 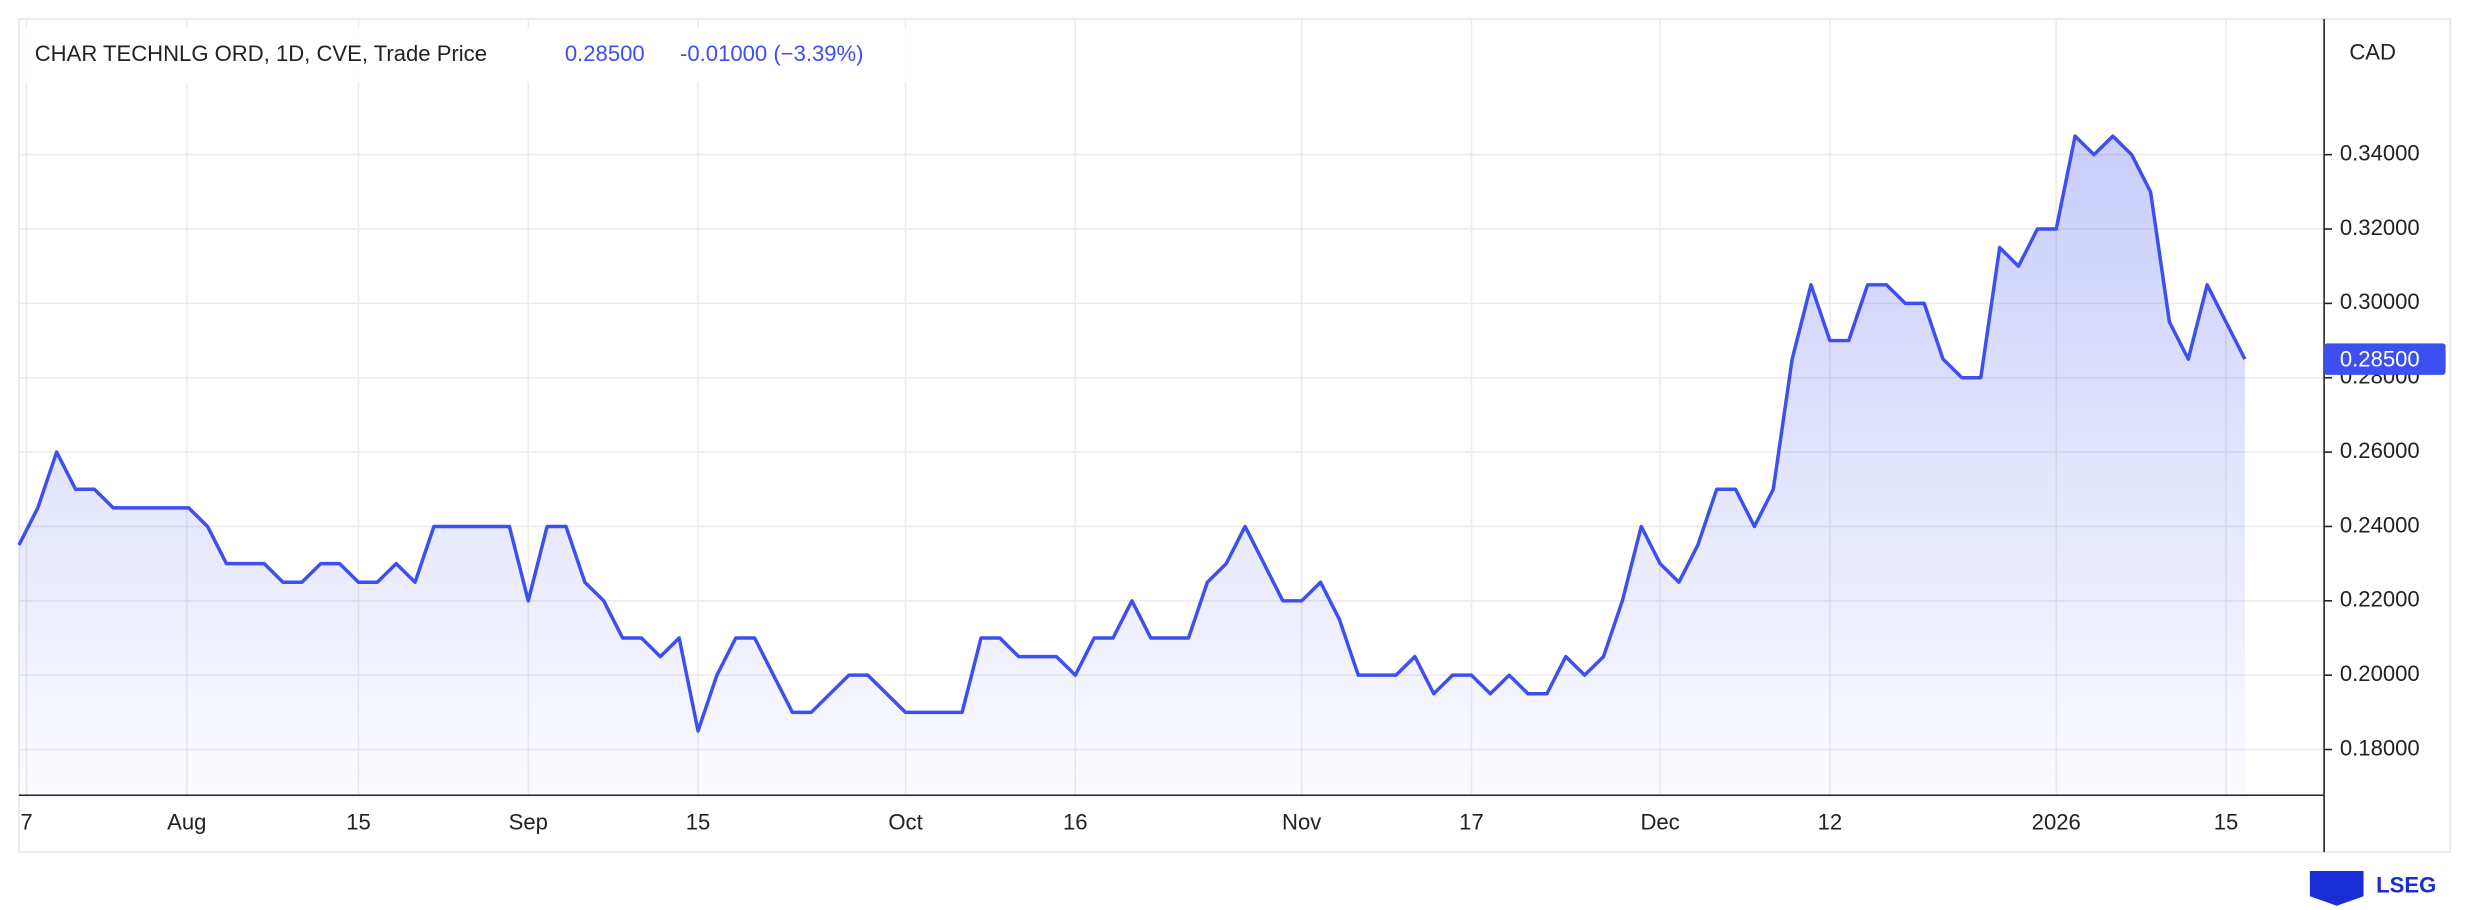 I want to click on last-price-tag, so click(x=2385, y=359).